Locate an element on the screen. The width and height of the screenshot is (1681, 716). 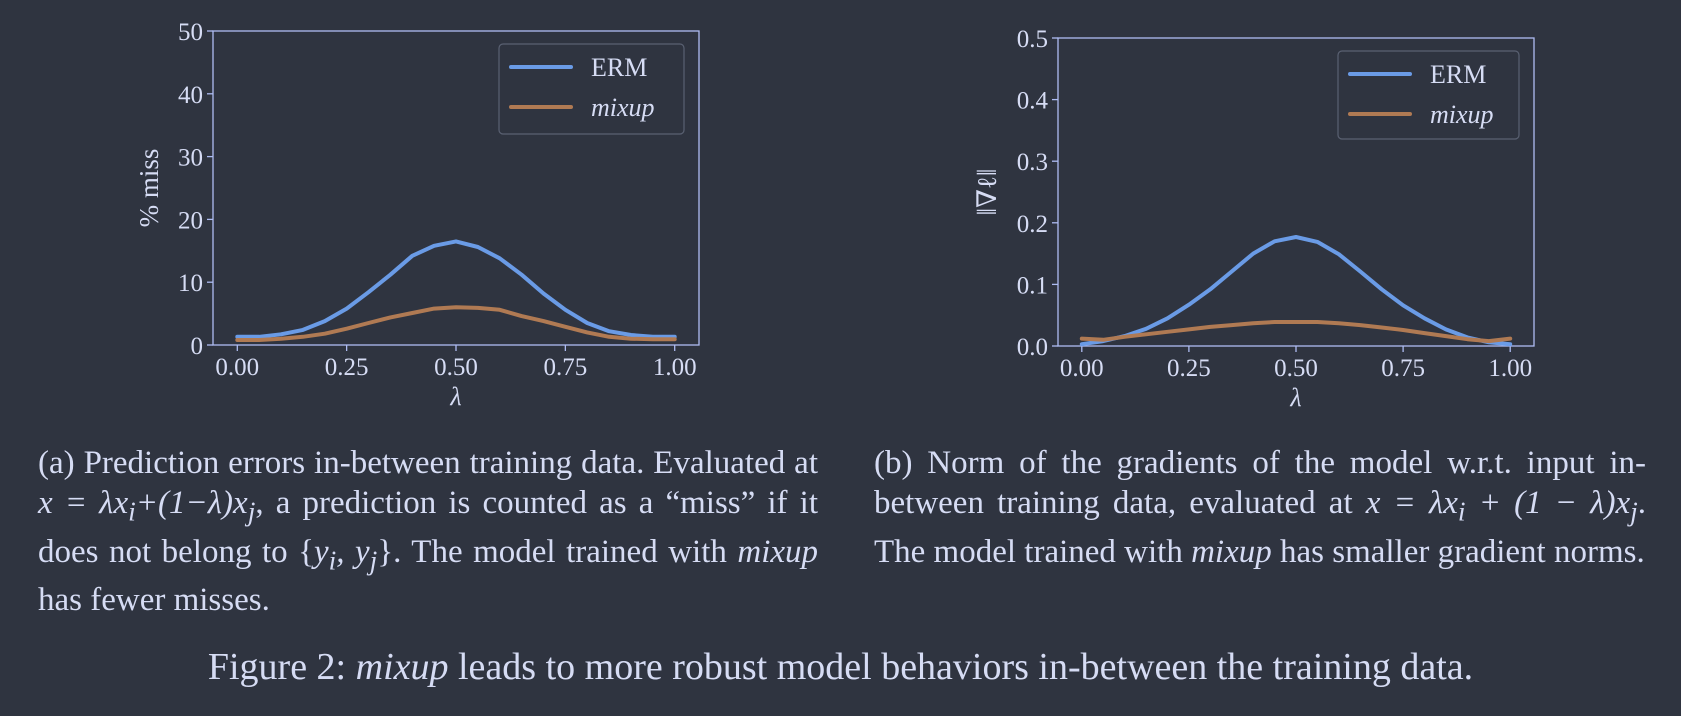
y-tick-label: 0.2 is located at coordinates (1032, 224).